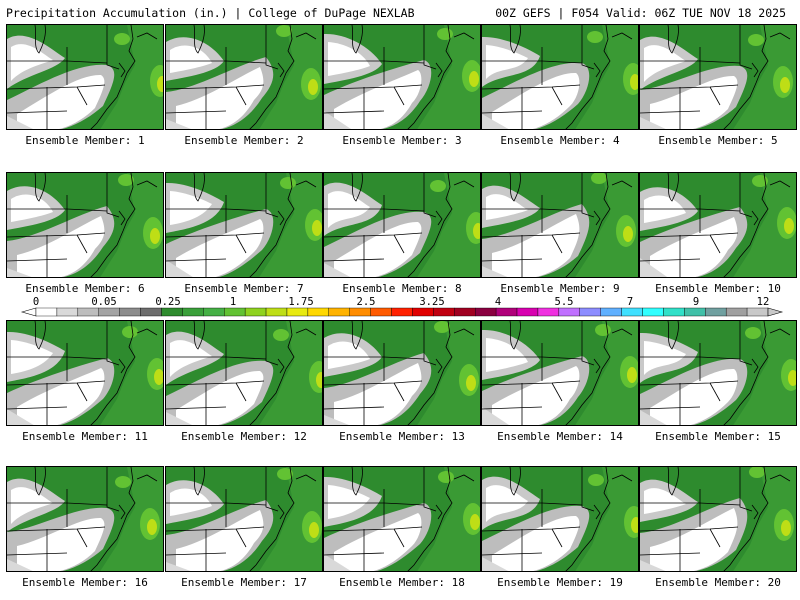 The width and height of the screenshot is (800, 600). Describe the element at coordinates (432, 302) in the screenshot. I see `legend-tick-label: 3.25` at that location.